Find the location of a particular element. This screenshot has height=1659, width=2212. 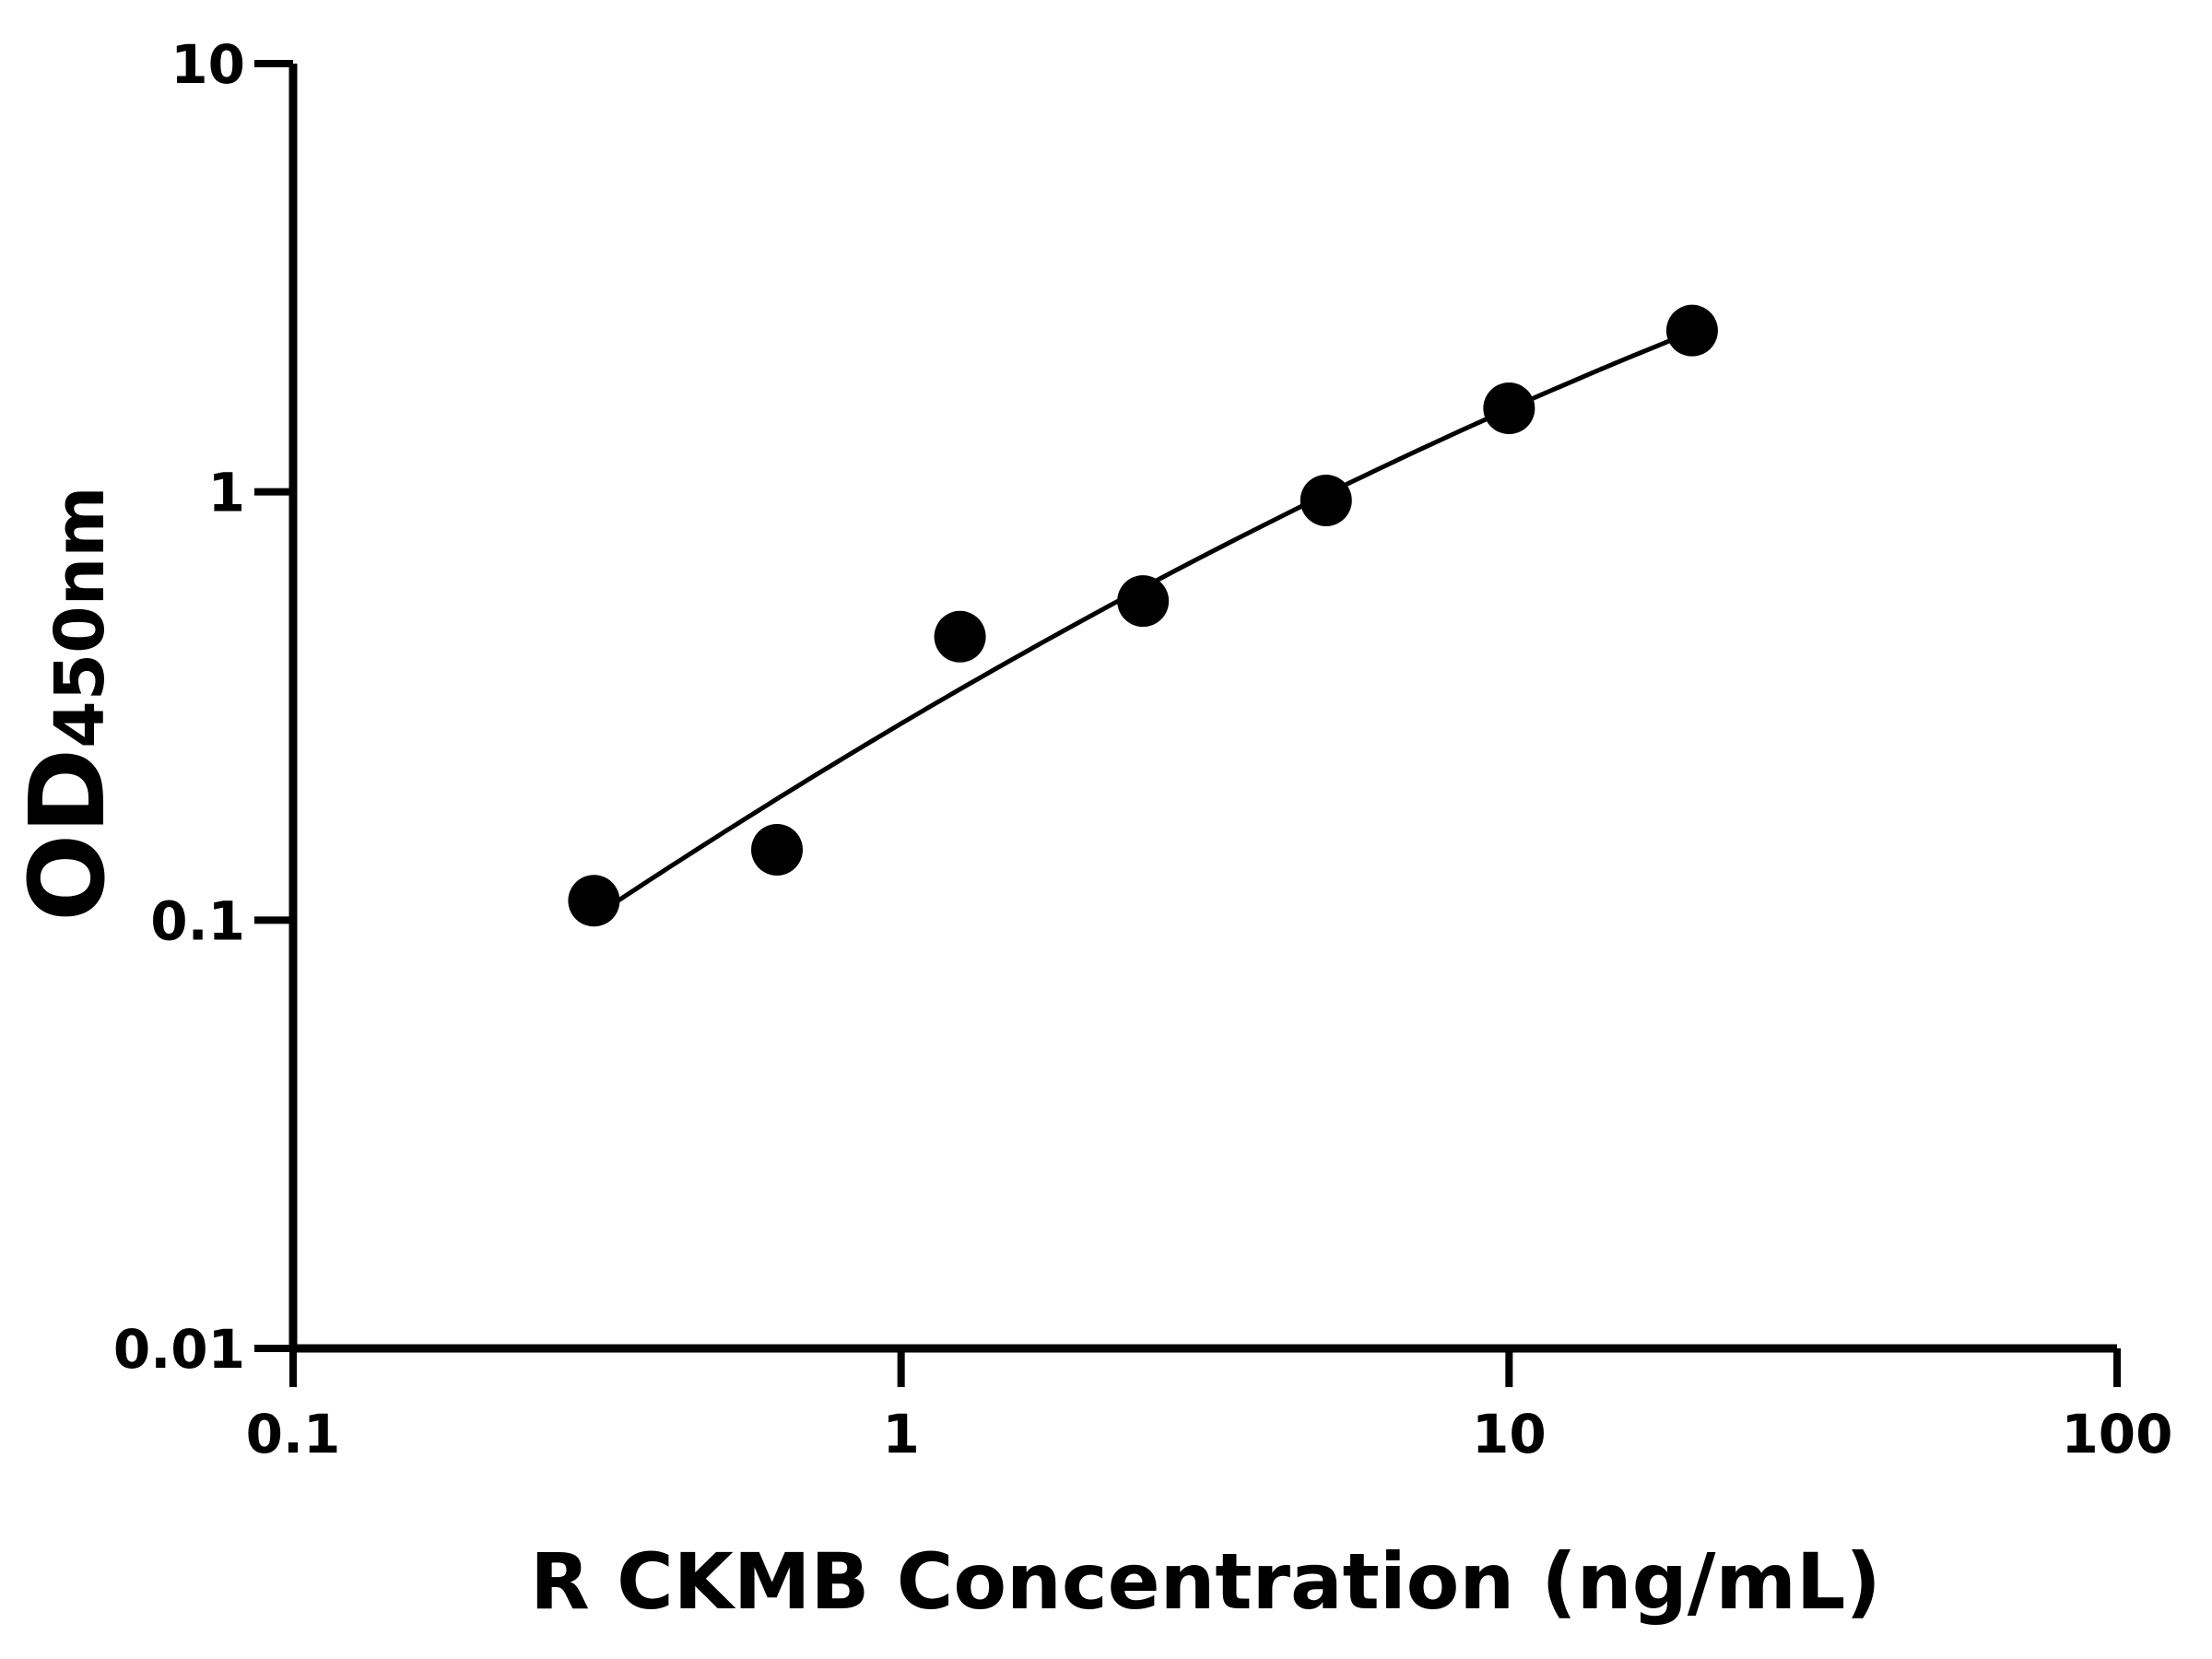

x-tick-label: 100 is located at coordinates (2116, 1434).